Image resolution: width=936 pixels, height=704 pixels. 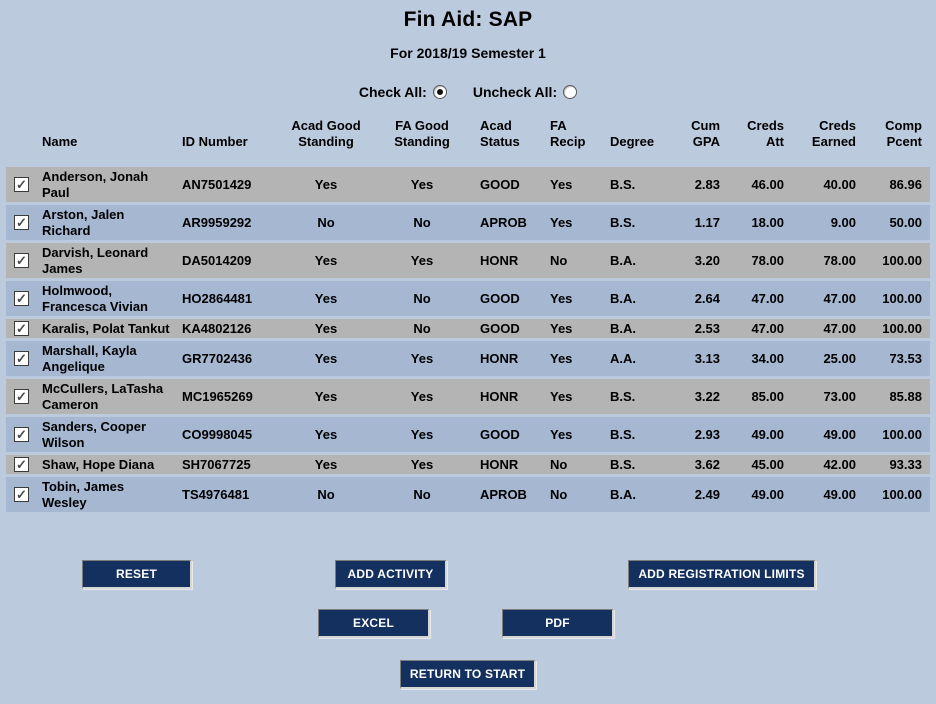 I want to click on cell-cum-gpa: 3.13, so click(x=698, y=358).